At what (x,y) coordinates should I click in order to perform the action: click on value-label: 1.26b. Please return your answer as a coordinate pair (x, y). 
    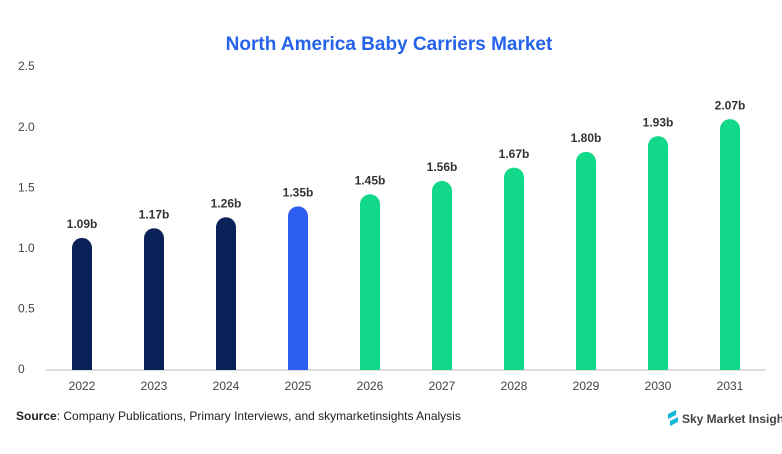
    Looking at the image, I should click on (226, 203).